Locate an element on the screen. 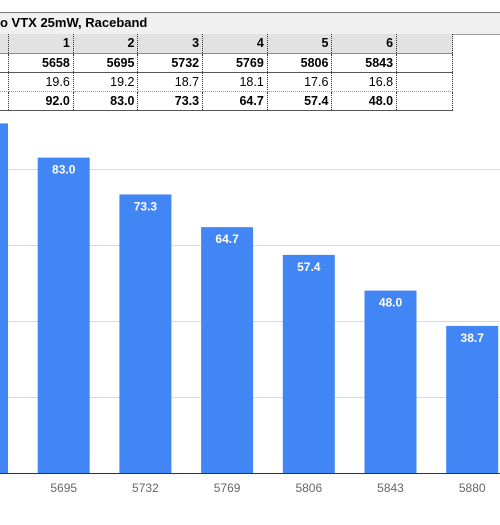 Image resolution: width=500 pixels, height=525 pixels. table-cell: 92.0 is located at coordinates (41, 101).